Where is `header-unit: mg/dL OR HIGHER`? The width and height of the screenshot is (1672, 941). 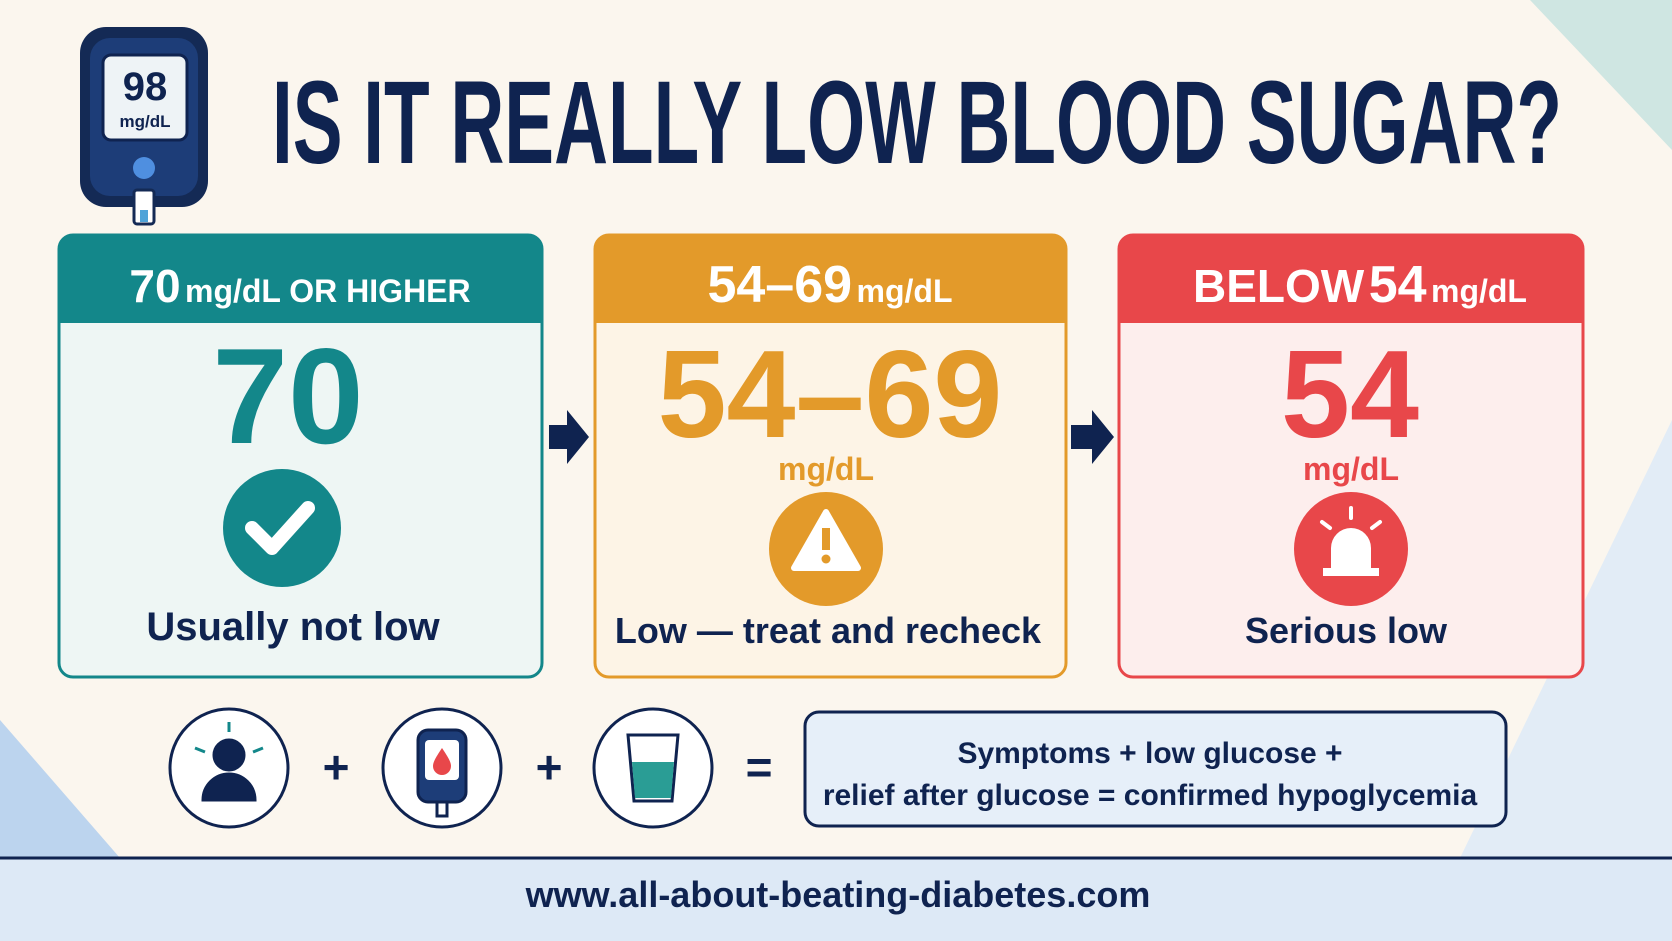 header-unit: mg/dL OR HIGHER is located at coordinates (328, 291).